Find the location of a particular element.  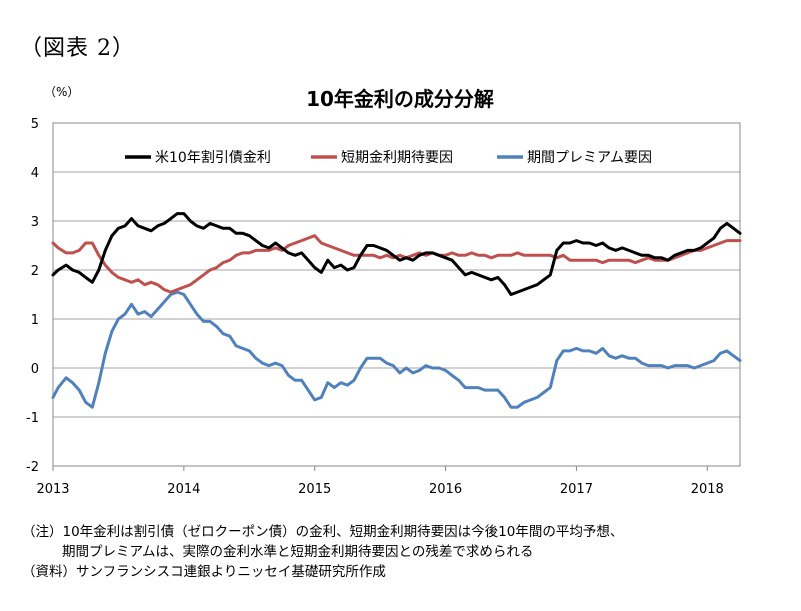

y-tick-label: 3 is located at coordinates (35, 222).